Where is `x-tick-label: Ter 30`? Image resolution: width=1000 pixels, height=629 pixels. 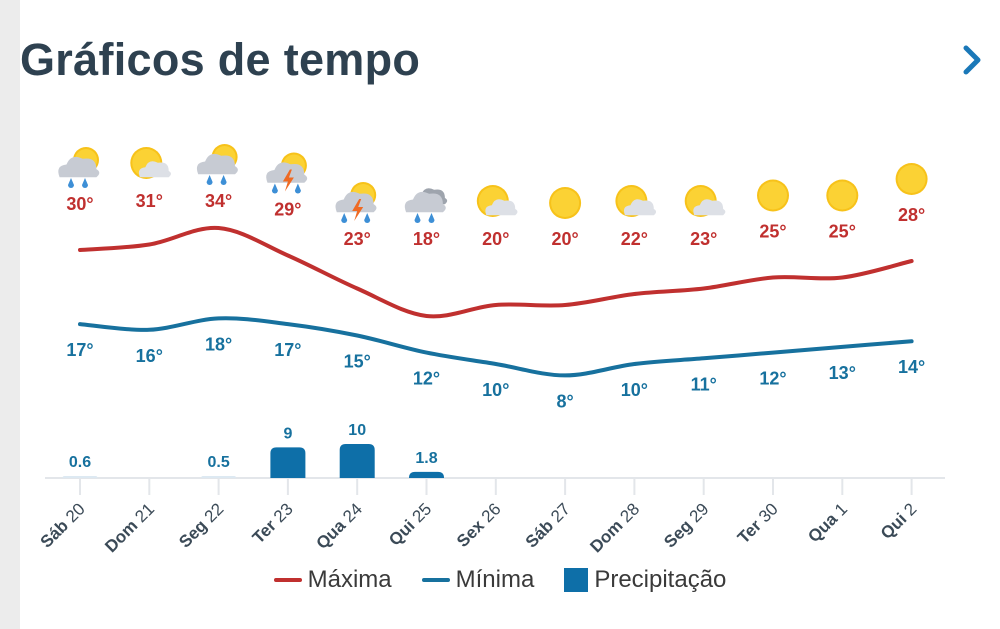 x-tick-label: Ter 30 is located at coordinates (758, 523).